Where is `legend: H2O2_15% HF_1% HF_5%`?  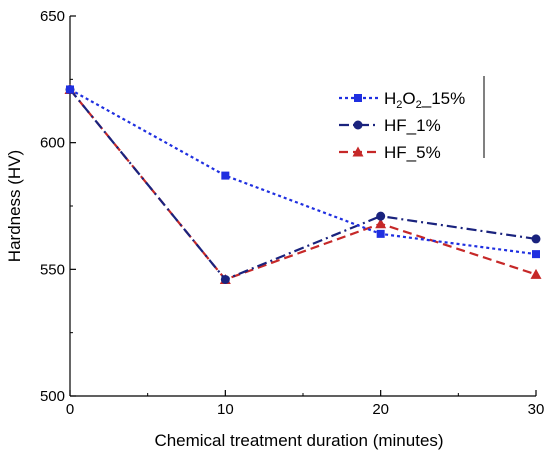 legend: H2O2_15% HF_1% HF_5% is located at coordinates (412, 119).